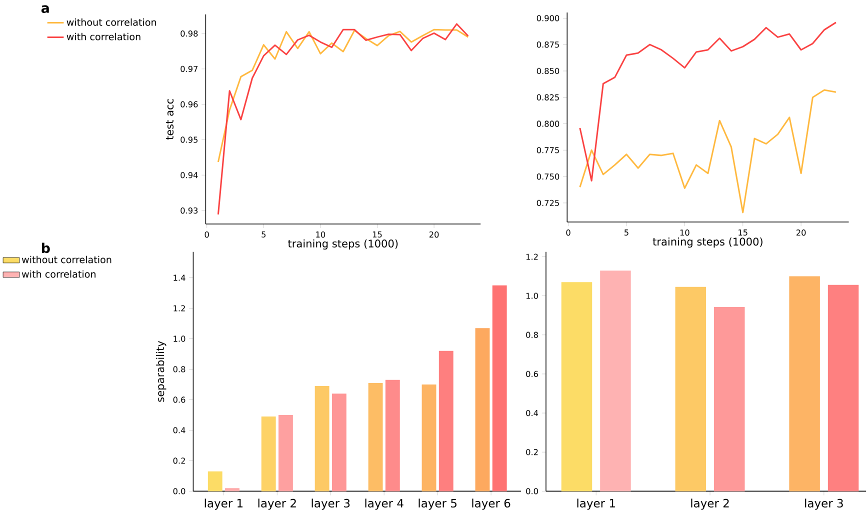 This screenshot has height=513, width=868. I want to click on y-tick-label: 0.850, so click(548, 71).